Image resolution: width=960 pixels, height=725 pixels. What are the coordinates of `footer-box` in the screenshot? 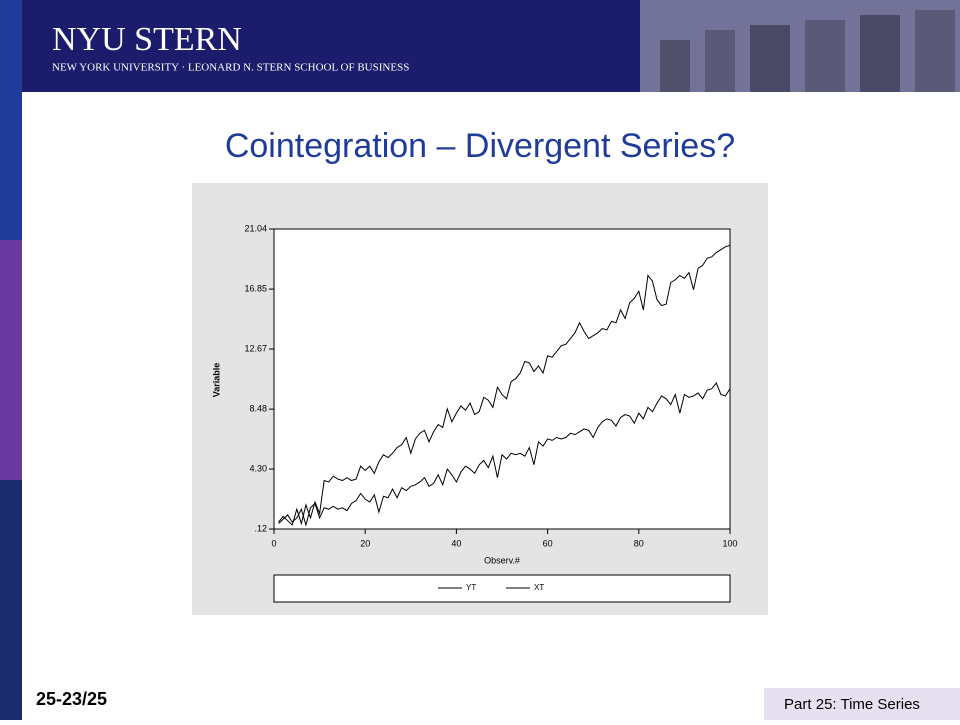 It's located at (862, 704).